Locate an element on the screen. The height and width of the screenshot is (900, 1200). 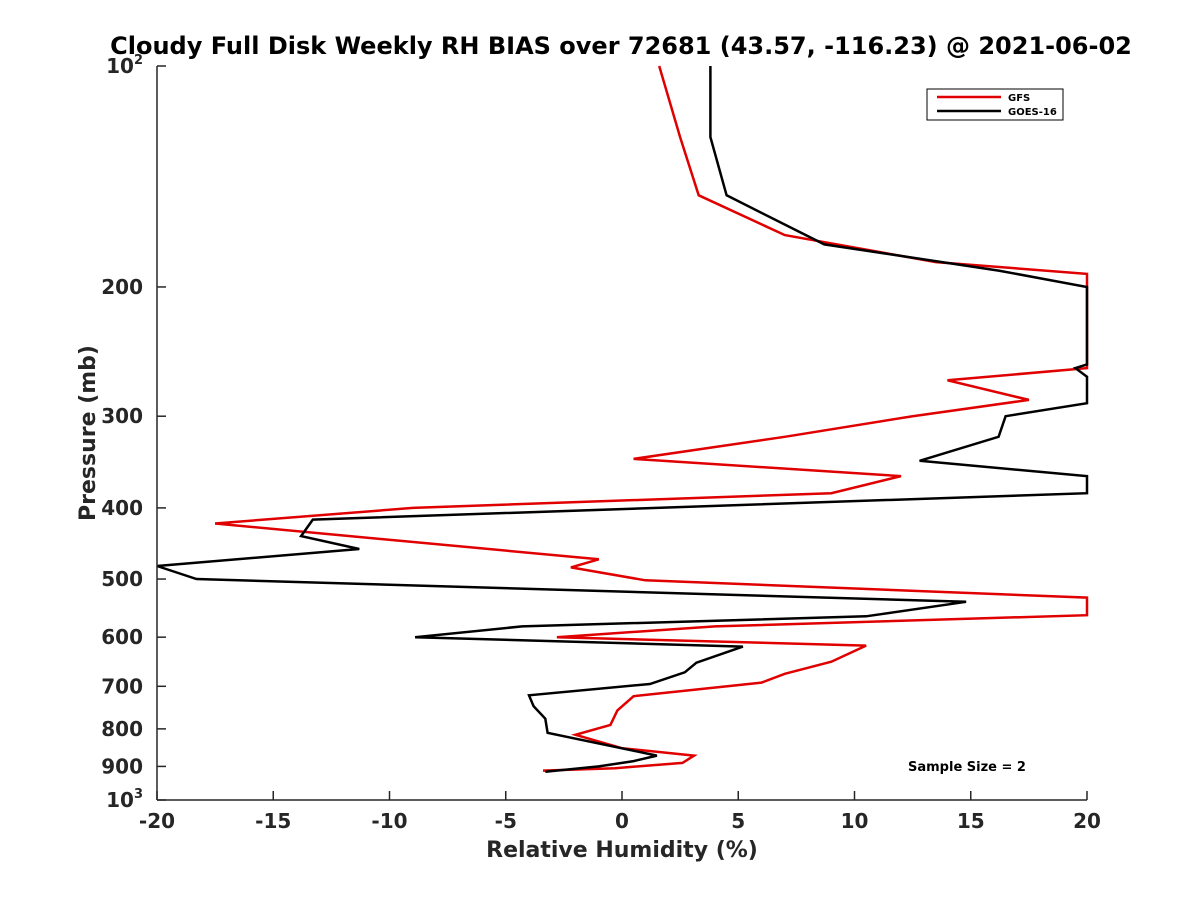
legend-label-gfs: GFS is located at coordinates (1019, 98).